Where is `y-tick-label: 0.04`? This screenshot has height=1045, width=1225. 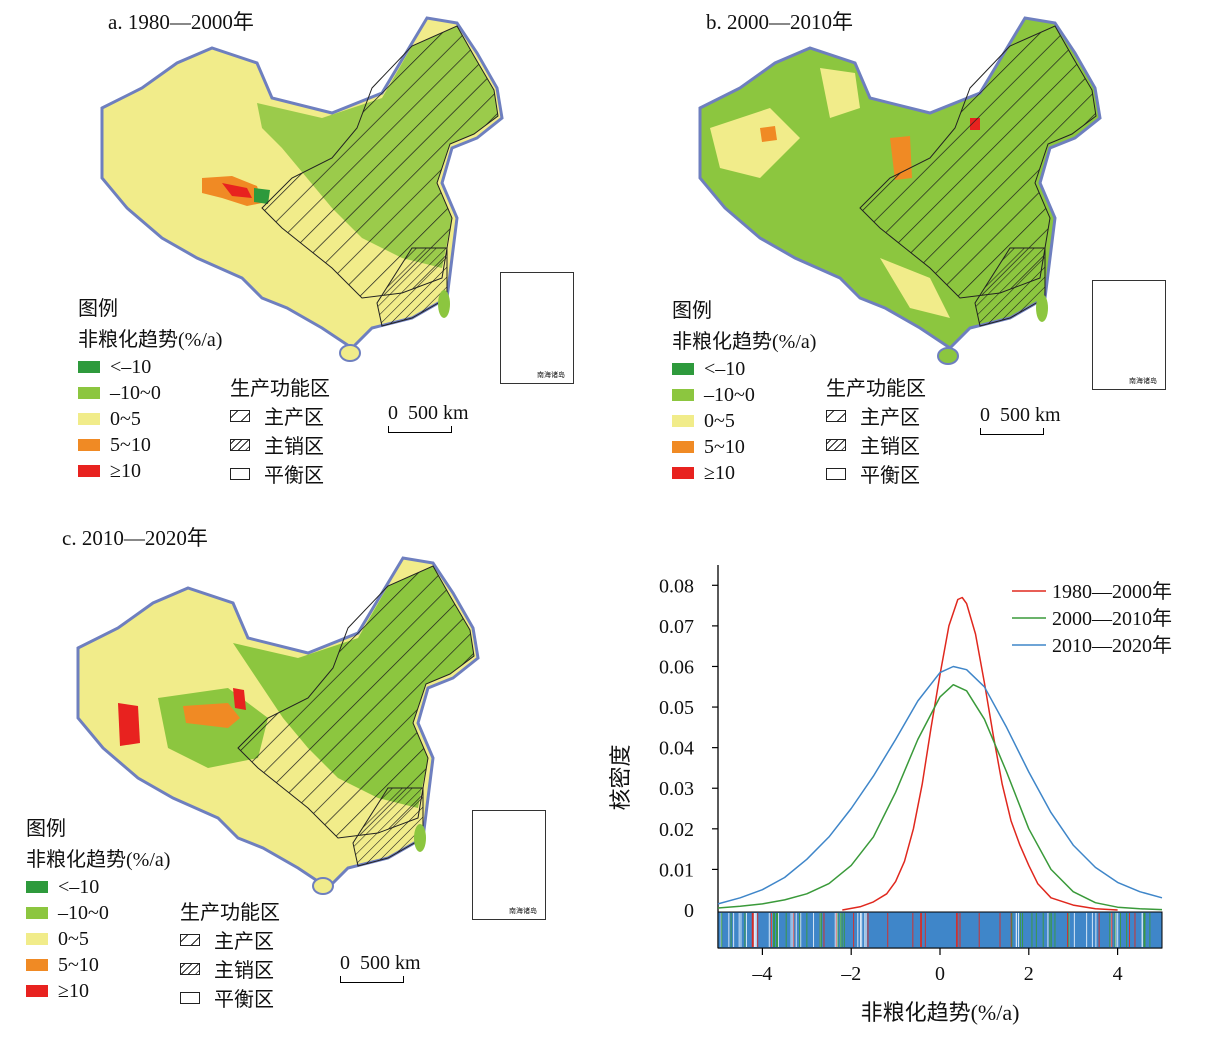
y-tick-label: 0.04 is located at coordinates (676, 749).